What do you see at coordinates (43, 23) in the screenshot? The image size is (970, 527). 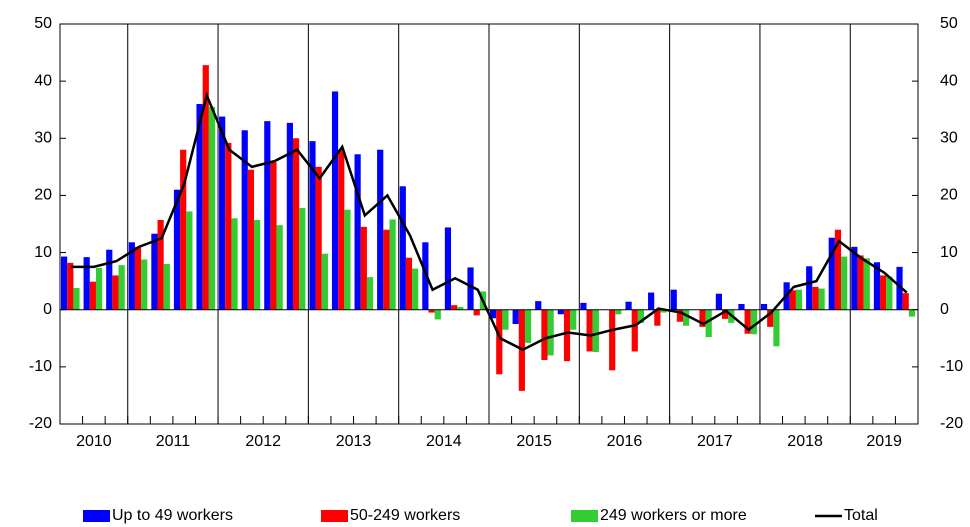 I see `y-tick-label: 50` at bounding box center [43, 23].